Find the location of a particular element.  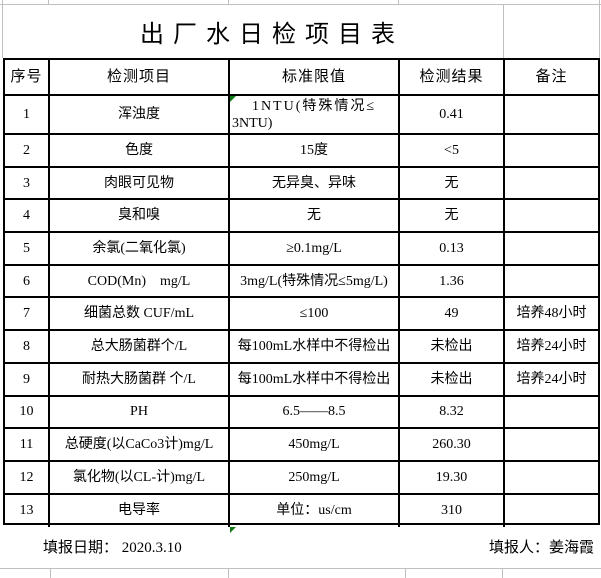

header-limit: 标准限值 is located at coordinates (315, 78).